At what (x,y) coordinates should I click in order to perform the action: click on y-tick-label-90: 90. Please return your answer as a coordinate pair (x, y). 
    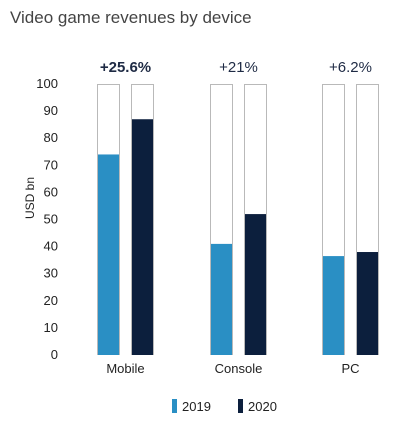
    Looking at the image, I should click on (51, 110).